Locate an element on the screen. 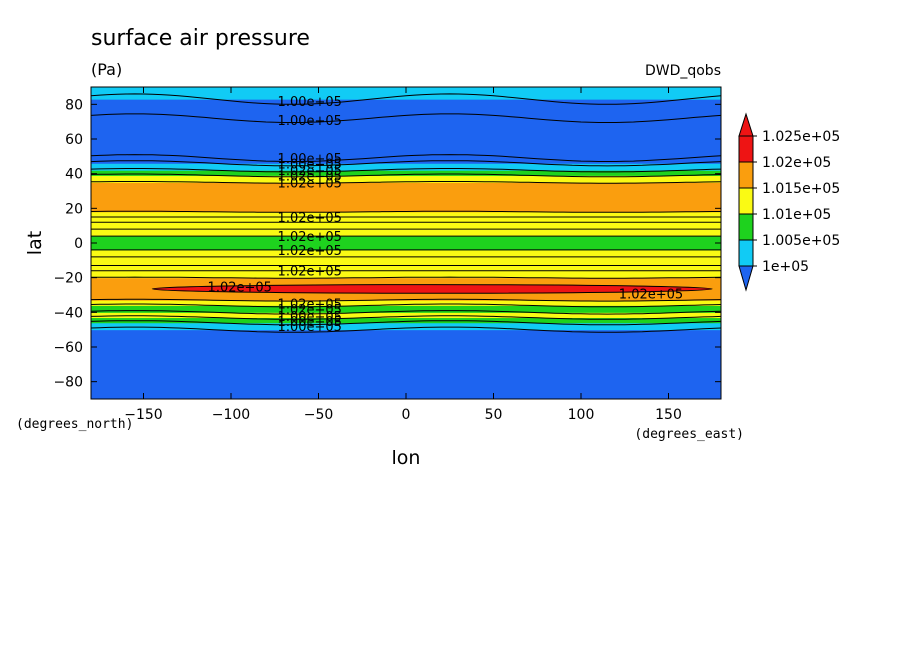  x-tick-label: 50 is located at coordinates (494, 415).